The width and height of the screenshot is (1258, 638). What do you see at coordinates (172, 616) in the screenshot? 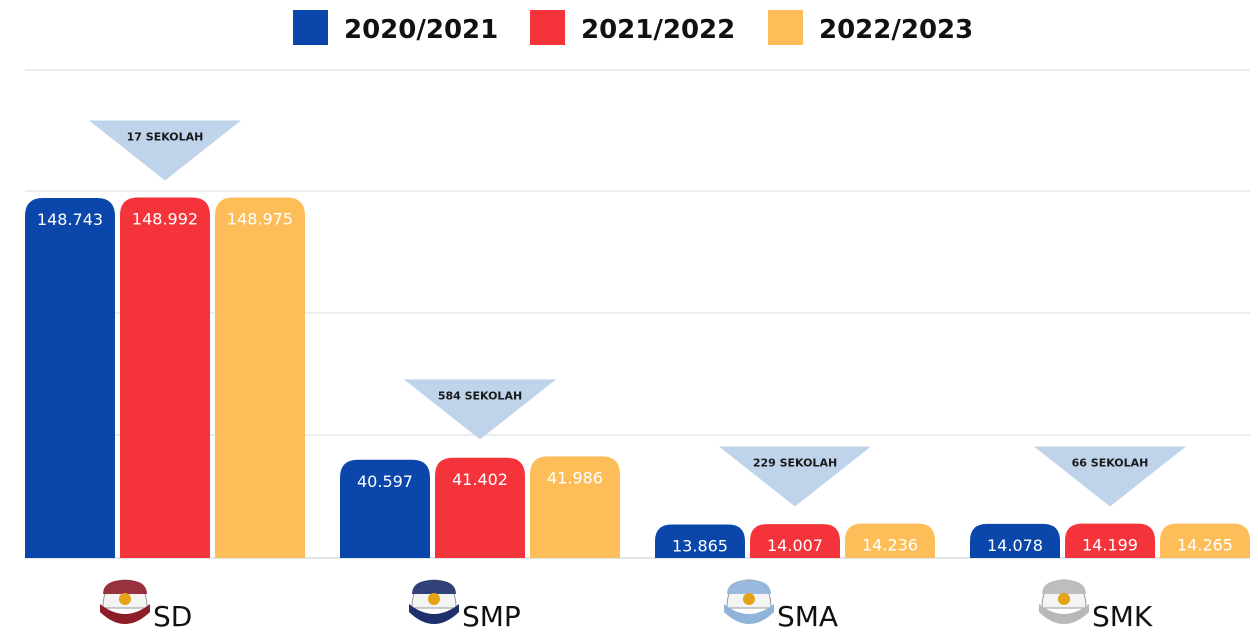
I see `category-label: SD` at bounding box center [172, 616].